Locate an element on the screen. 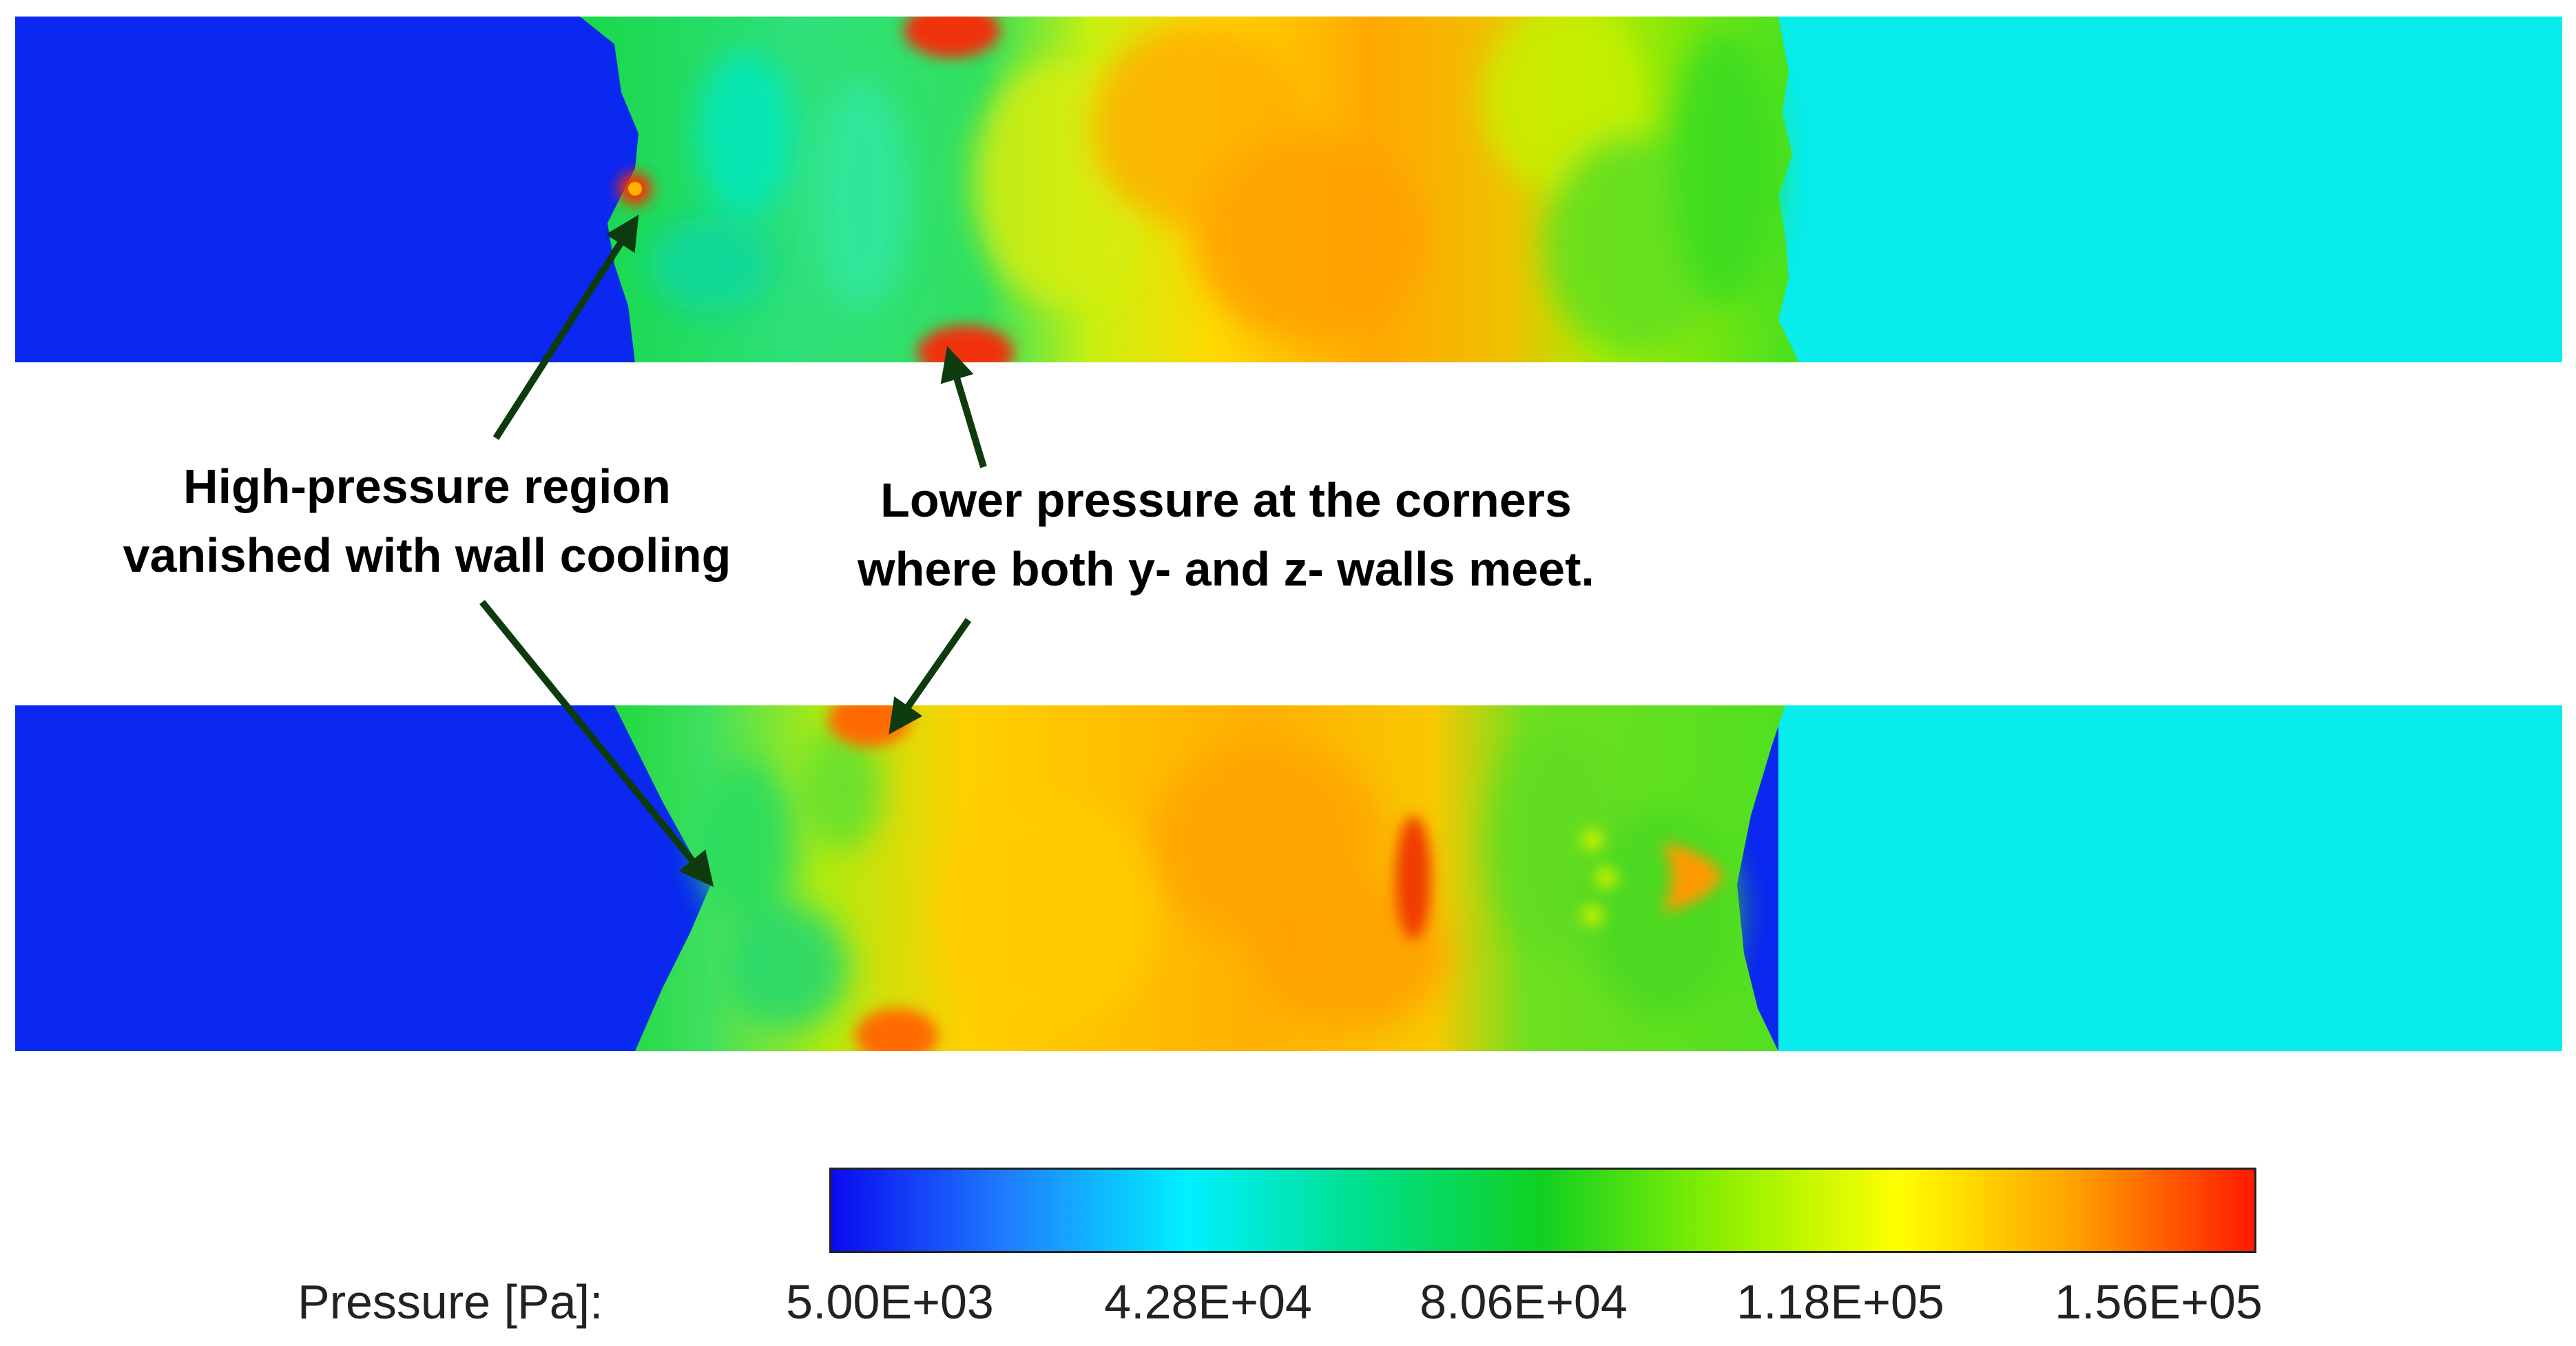  colorbar-tick: 5.00E+03 is located at coordinates (890, 1302).